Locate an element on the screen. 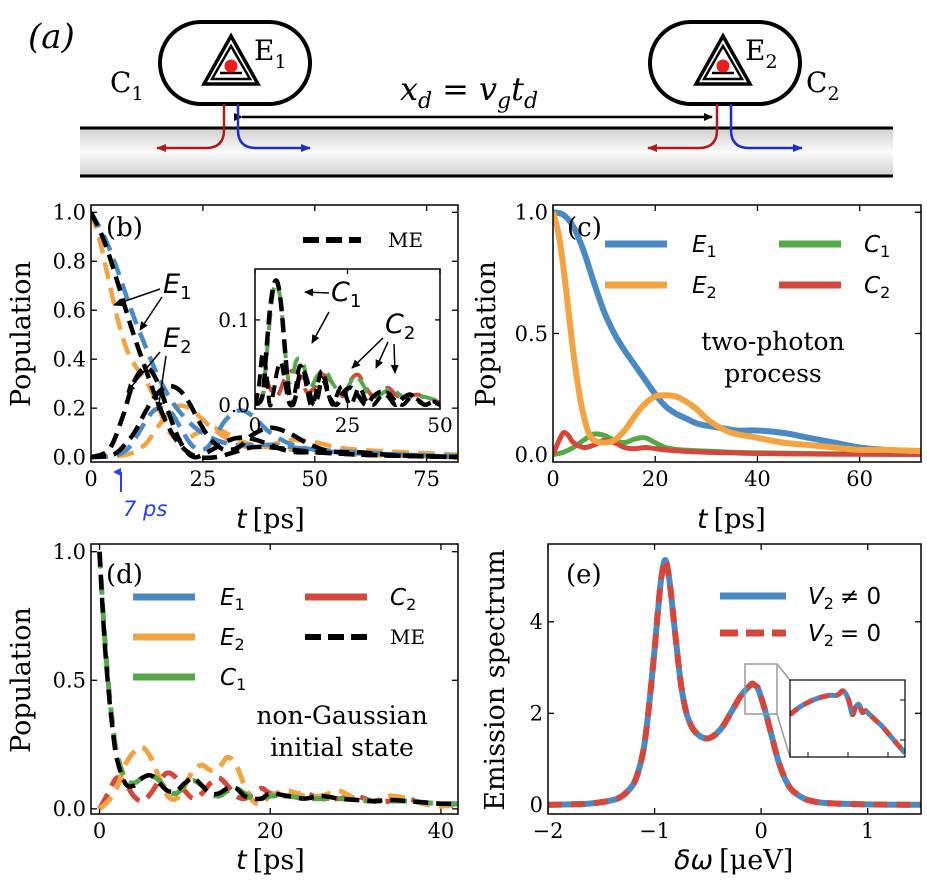 Image resolution: width=927 pixels, height=883 pixels. panel-c-line-e1 is located at coordinates (737, 332).